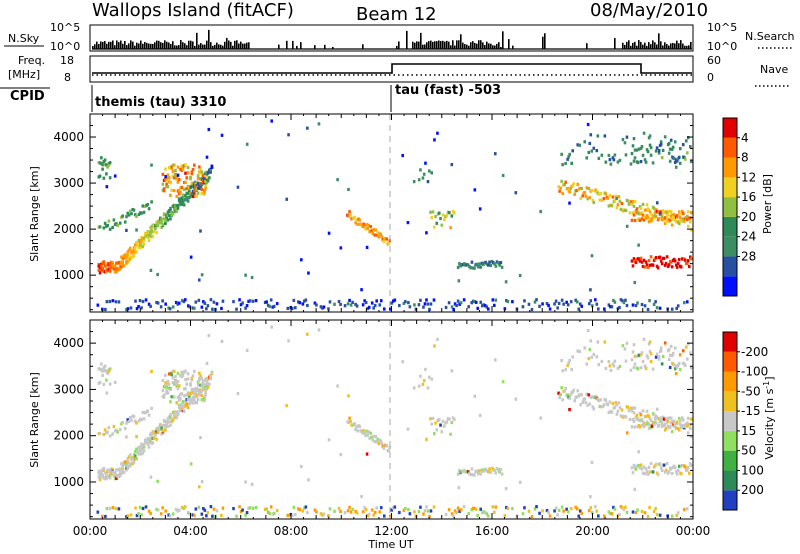 The width and height of the screenshot is (800, 554). I want to click on power-colorbar-label: Power [dB], so click(767, 204).